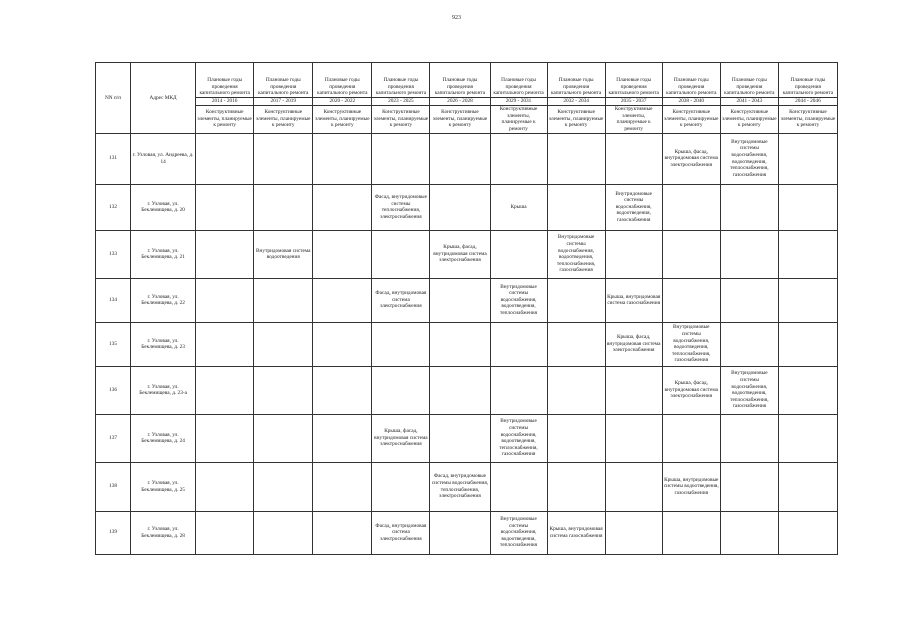 The height and width of the screenshot is (640, 905). What do you see at coordinates (163, 344) in the screenshot?
I see `row-address: г. Узловая, ул. Беклемищева, д. 23` at bounding box center [163, 344].